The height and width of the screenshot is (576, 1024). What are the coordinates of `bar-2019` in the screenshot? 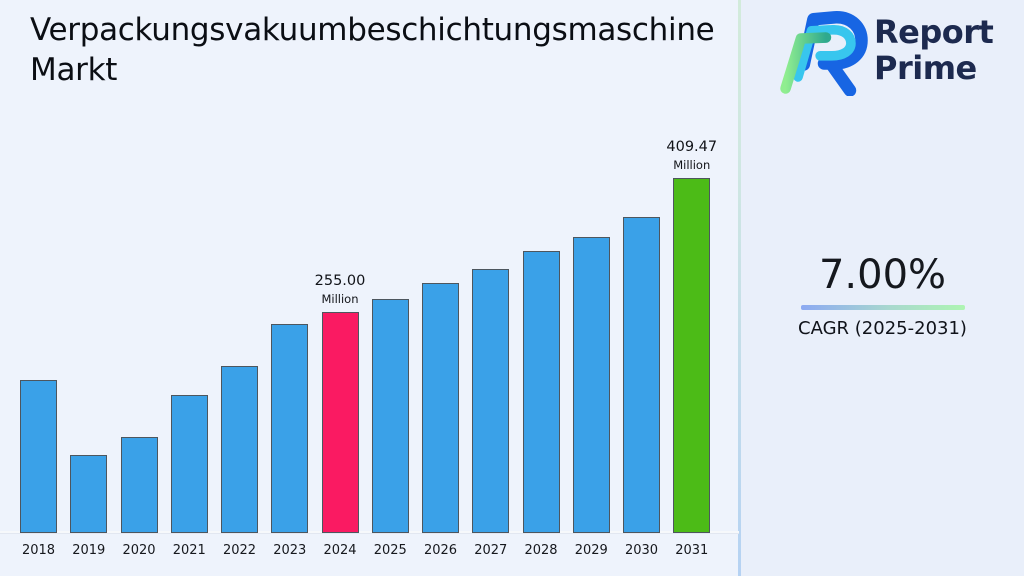 It's located at (89, 493).